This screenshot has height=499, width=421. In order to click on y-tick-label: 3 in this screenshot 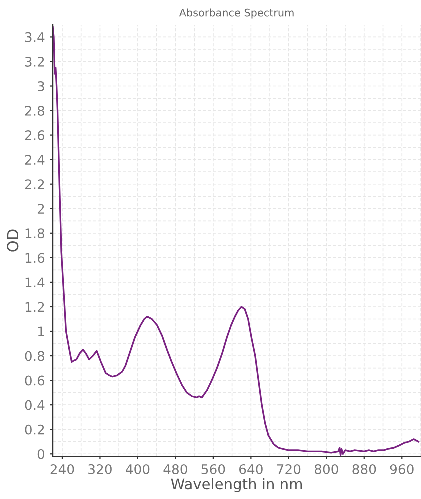, I will do `click(41, 86)`.